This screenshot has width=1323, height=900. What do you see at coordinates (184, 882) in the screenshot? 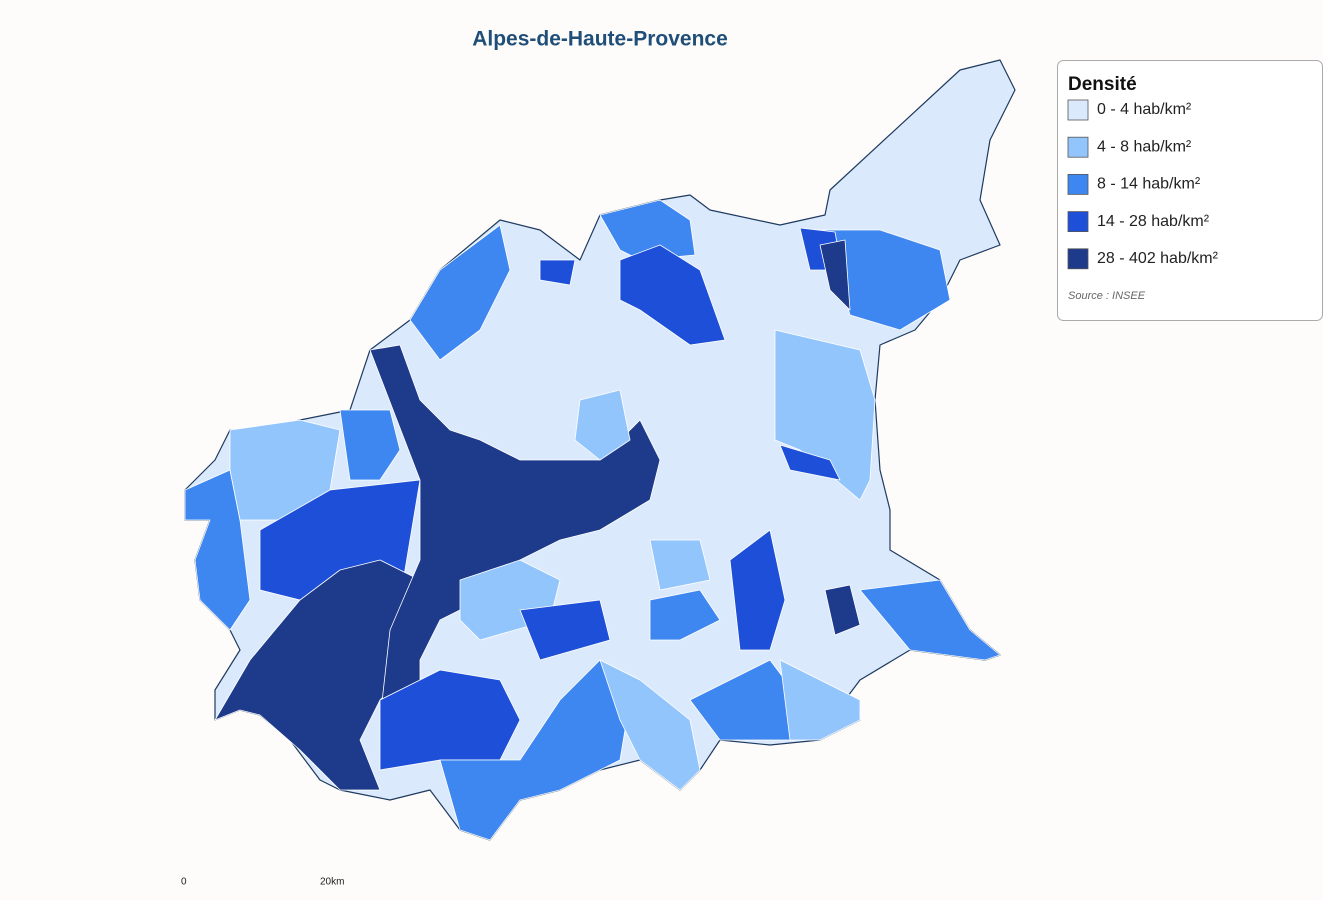
I see `scale-start: 0` at bounding box center [184, 882].